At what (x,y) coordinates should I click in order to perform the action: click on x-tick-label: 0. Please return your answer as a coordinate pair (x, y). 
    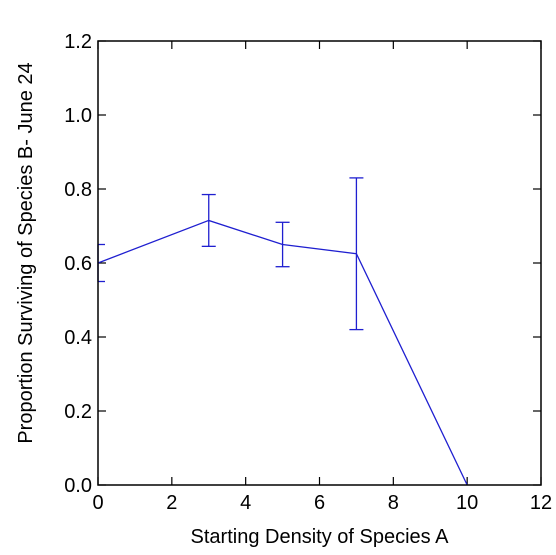
    Looking at the image, I should click on (97, 503).